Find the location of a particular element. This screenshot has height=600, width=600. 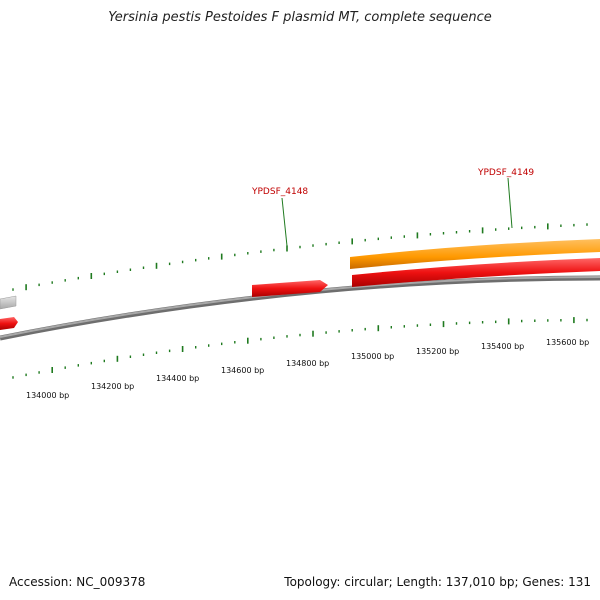

bp-label-135600: 135600 bp is located at coordinates (567, 342).